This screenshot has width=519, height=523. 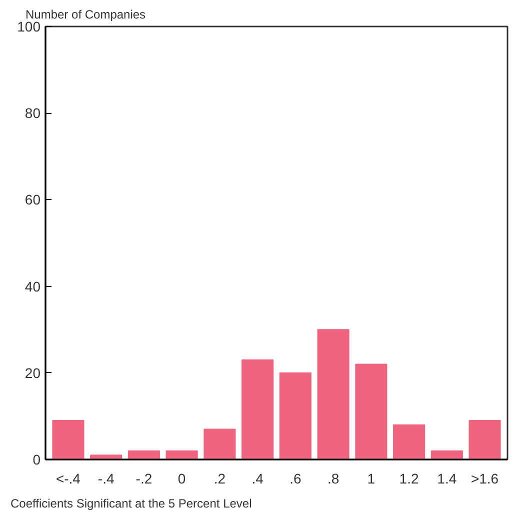 I want to click on x-tick-label: 1.4, so click(x=447, y=478).